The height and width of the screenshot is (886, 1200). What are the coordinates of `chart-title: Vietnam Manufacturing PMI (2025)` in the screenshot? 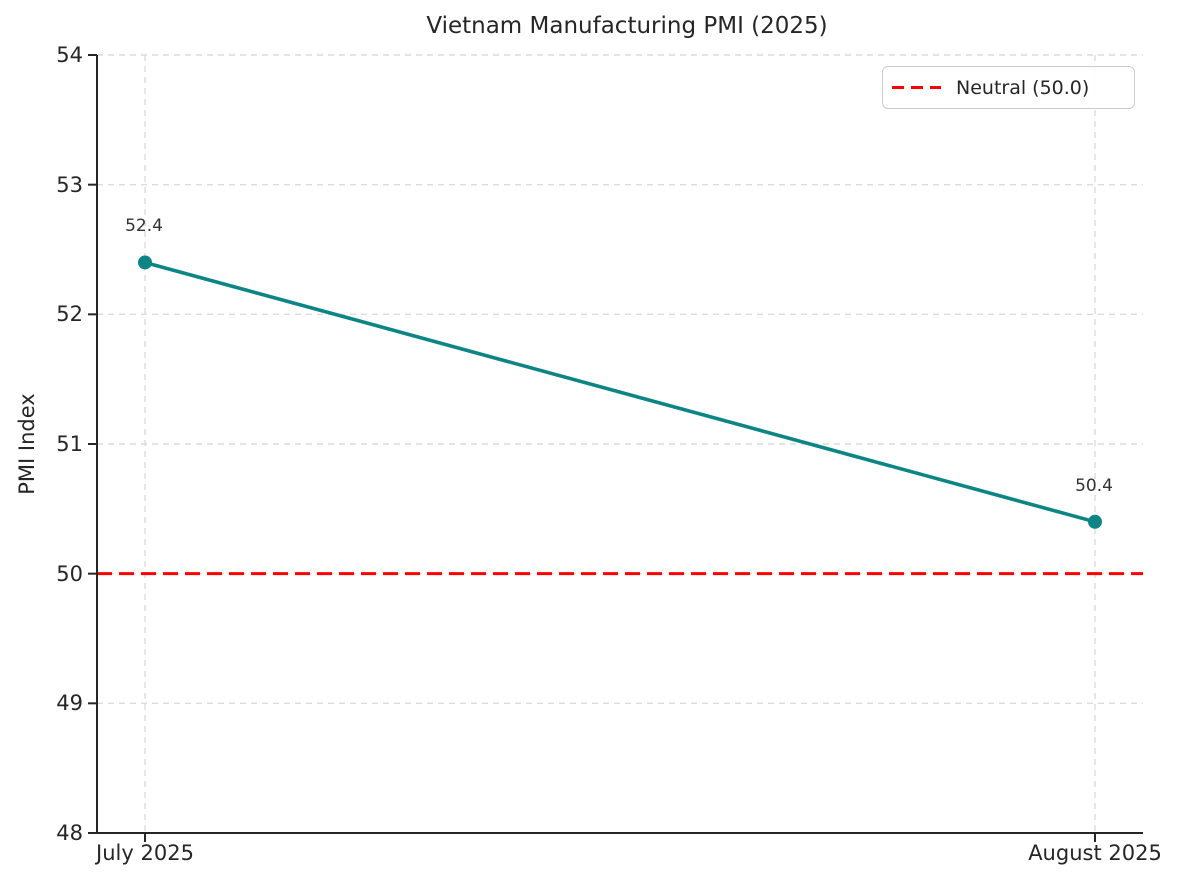 It's located at (627, 26).